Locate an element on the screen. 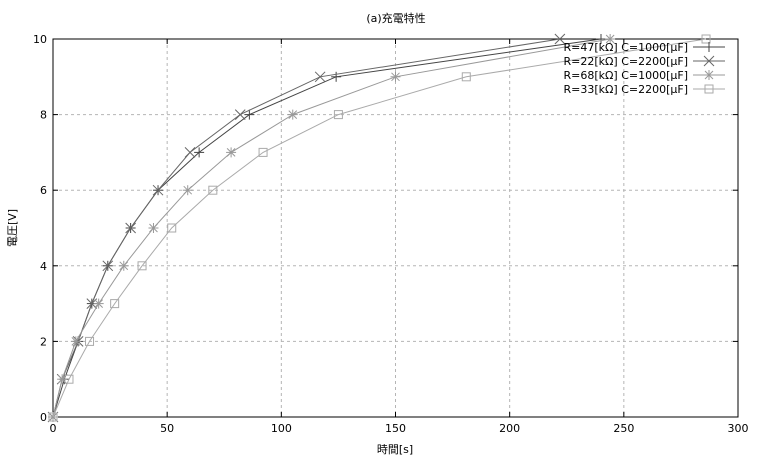 The width and height of the screenshot is (758, 459). y-tick-label: 0 is located at coordinates (43, 417).